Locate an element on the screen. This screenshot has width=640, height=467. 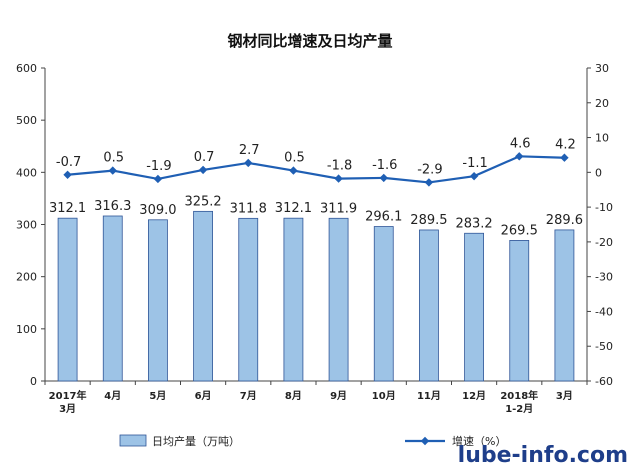
legend: 日均产量（万吨） 增速（%） is located at coordinates (312, 441).